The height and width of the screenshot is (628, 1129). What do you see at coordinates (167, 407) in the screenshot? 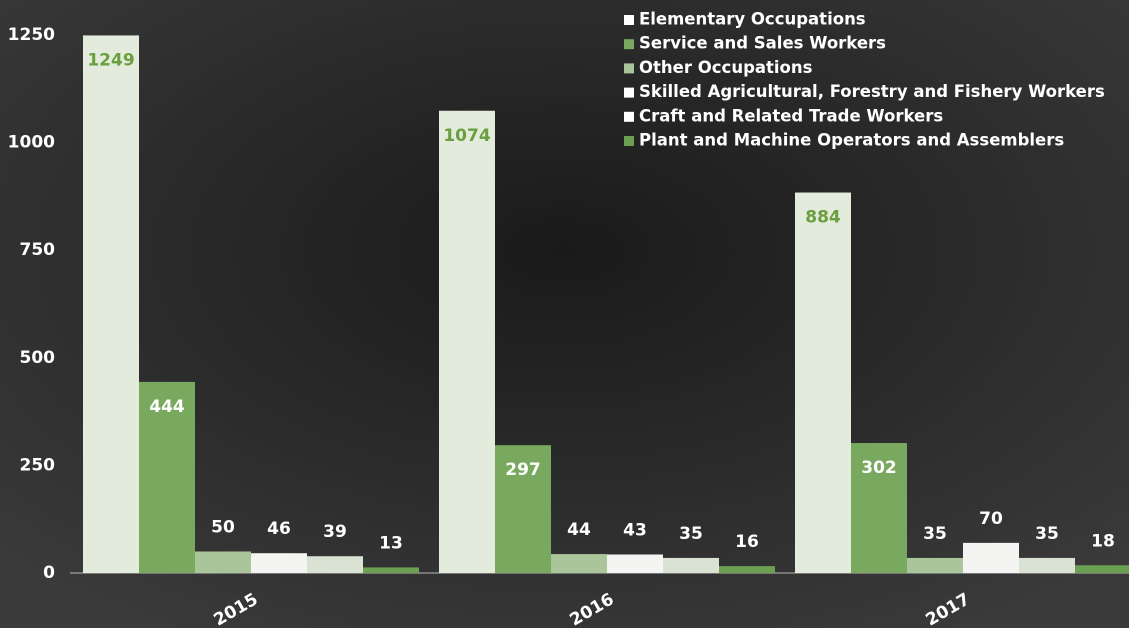
I see `data-label: 444` at bounding box center [167, 407].